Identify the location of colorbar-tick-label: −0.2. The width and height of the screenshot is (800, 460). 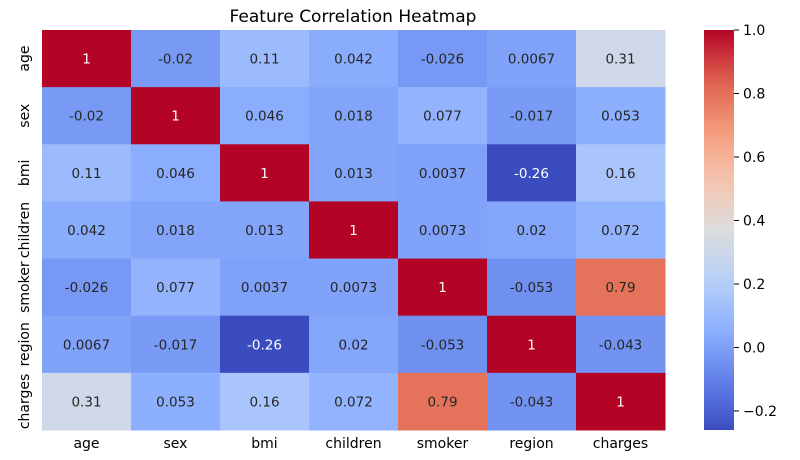
(760, 412).